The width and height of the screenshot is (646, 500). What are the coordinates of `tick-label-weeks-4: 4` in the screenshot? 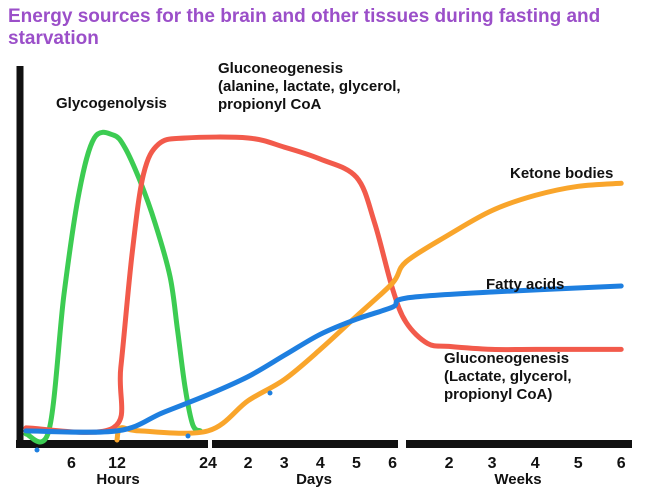 It's located at (535, 463).